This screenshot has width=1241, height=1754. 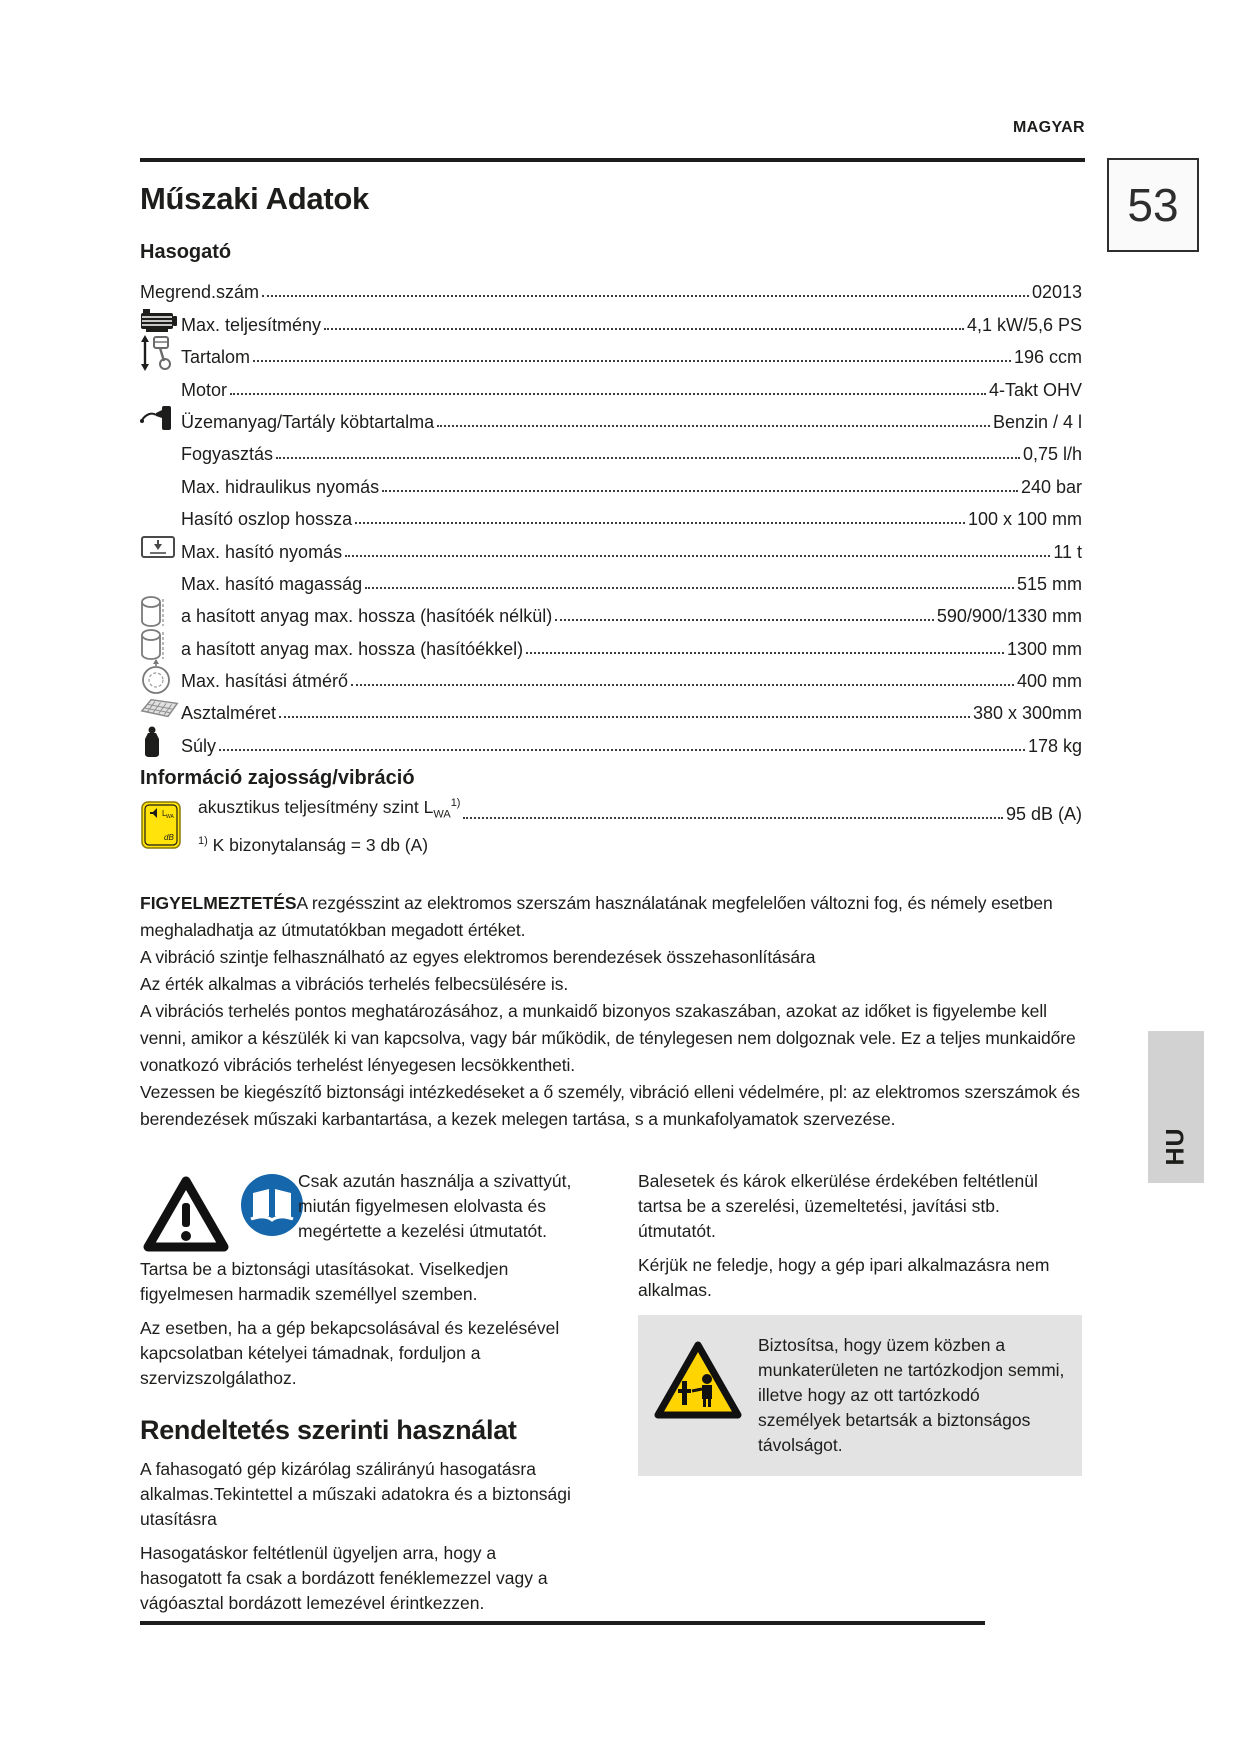 I want to click on spec-row: Hasító oszlop hossza 100 x 100 mm, so click(x=611, y=513).